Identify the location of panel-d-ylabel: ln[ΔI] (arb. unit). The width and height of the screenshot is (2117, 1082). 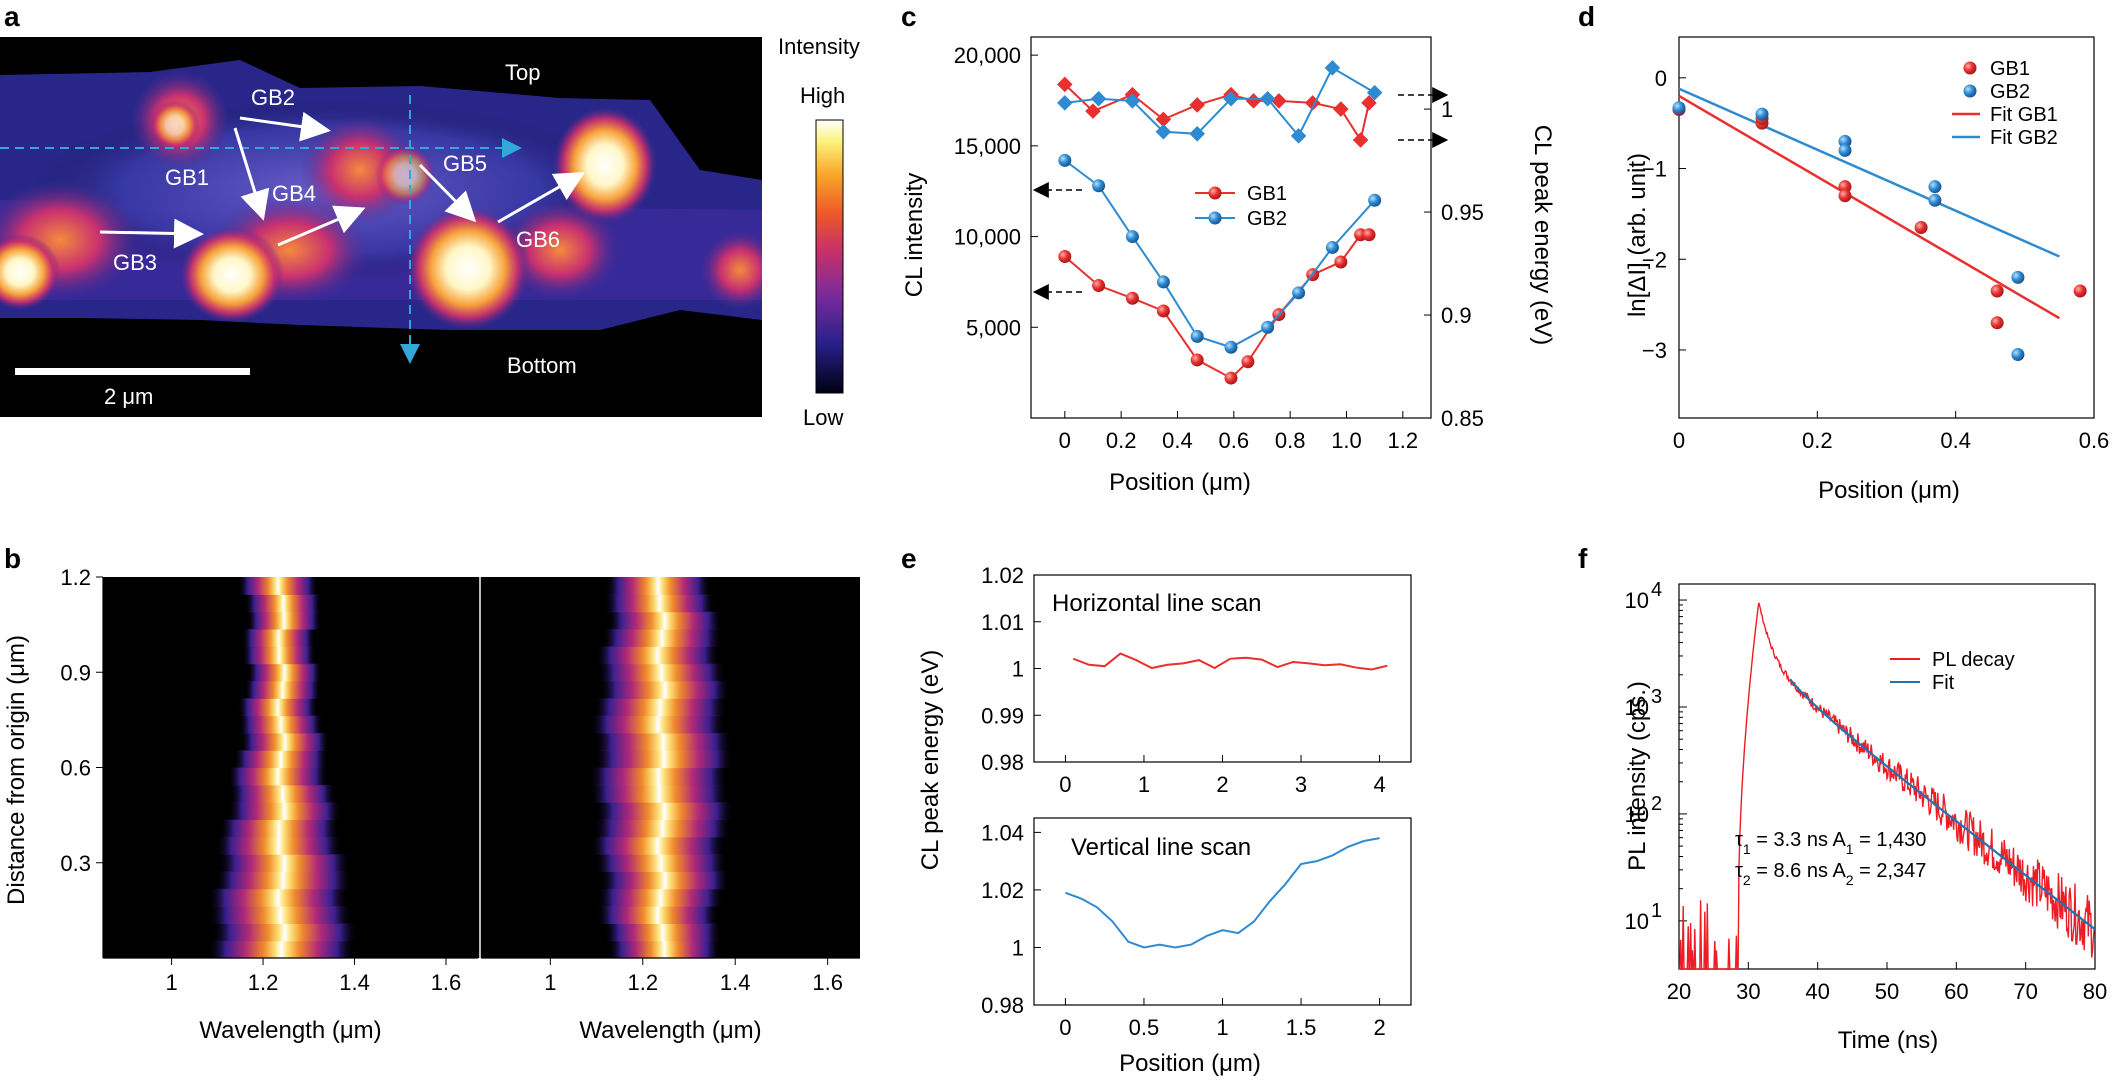
(1637, 235).